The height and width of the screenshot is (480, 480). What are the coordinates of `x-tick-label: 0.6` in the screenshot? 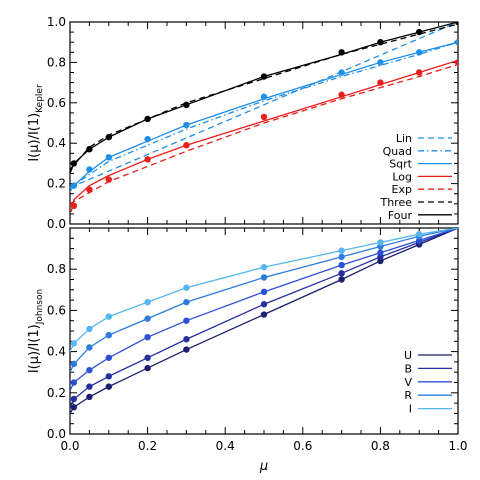 It's located at (302, 446).